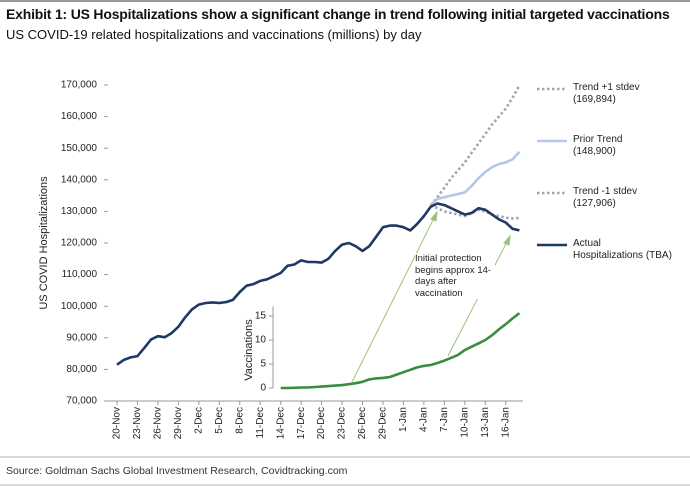 The image size is (690, 487). I want to click on y-tick-label: 110,000, so click(80, 274).